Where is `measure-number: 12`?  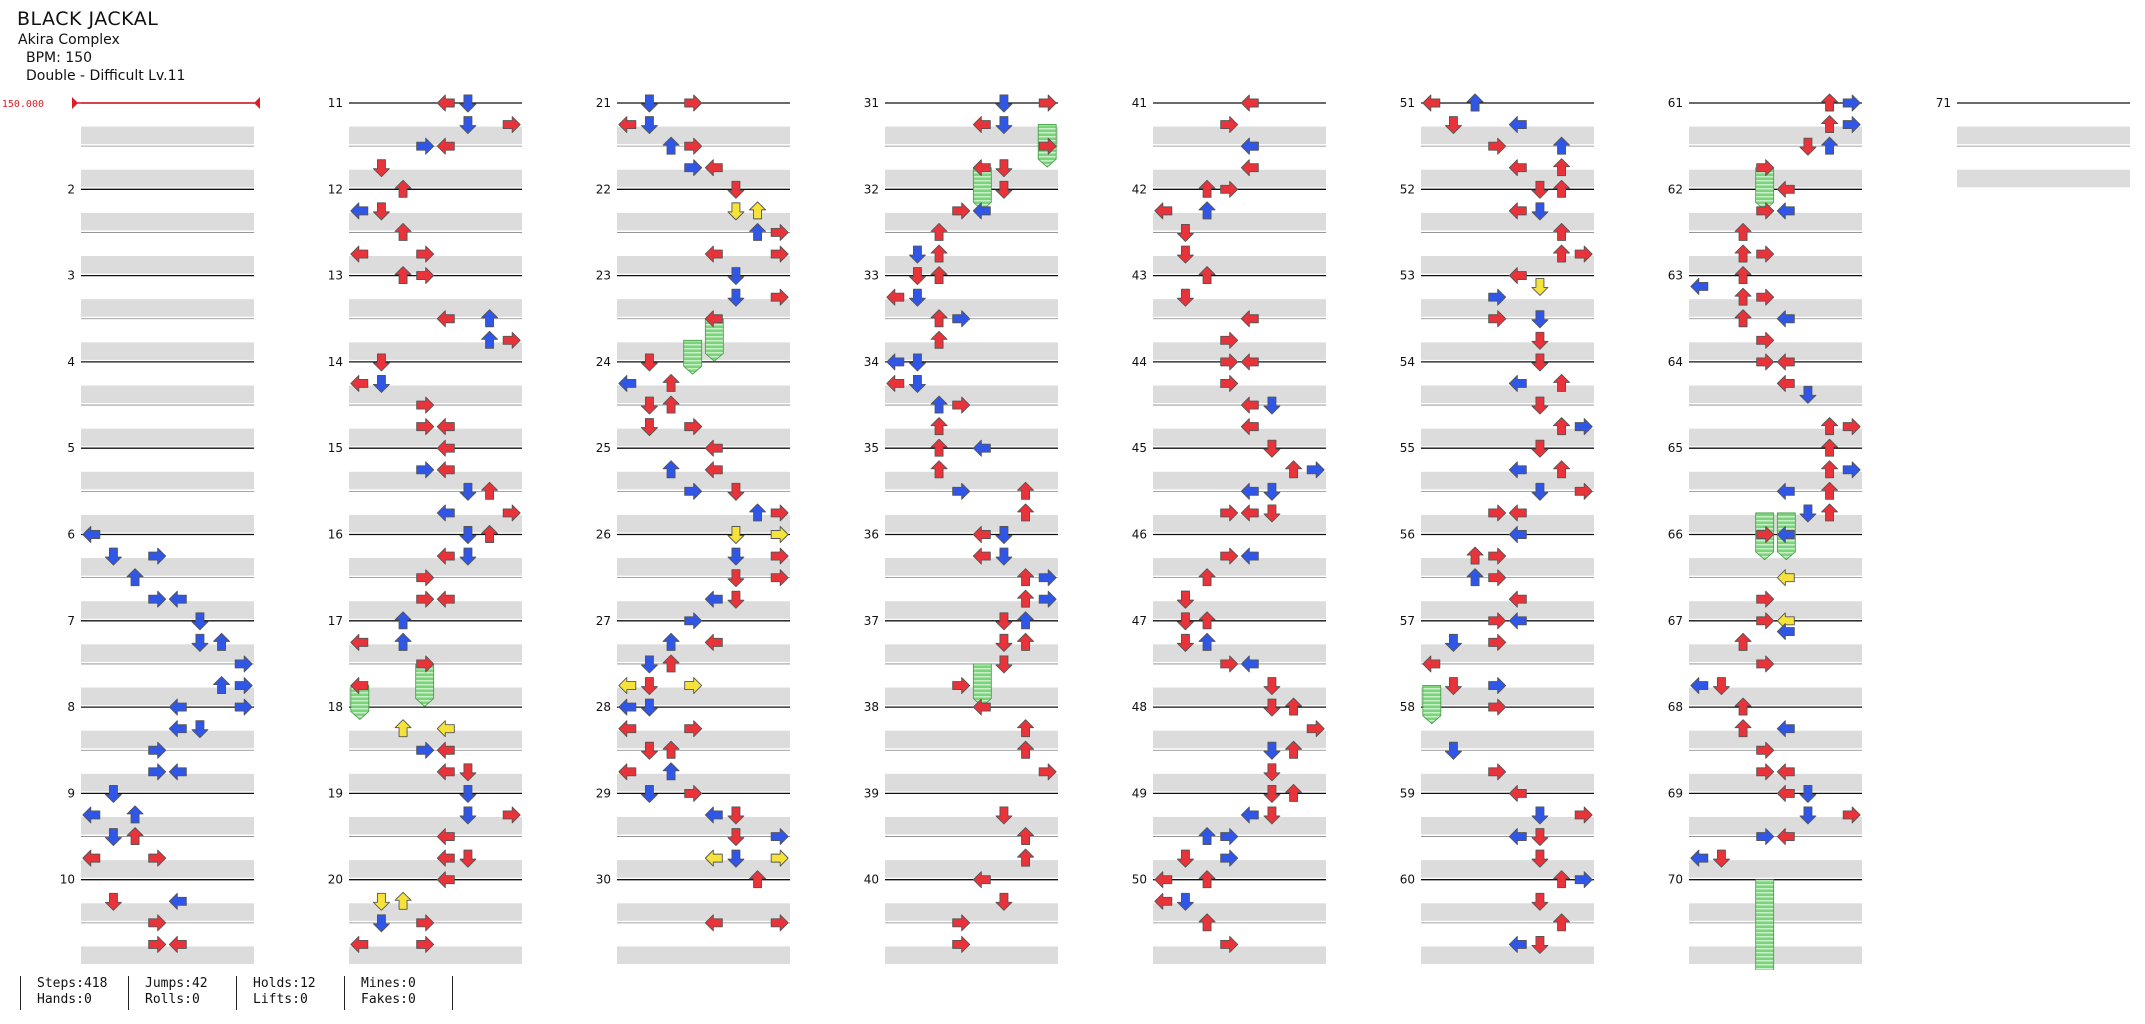 measure-number: 12 is located at coordinates (335, 189).